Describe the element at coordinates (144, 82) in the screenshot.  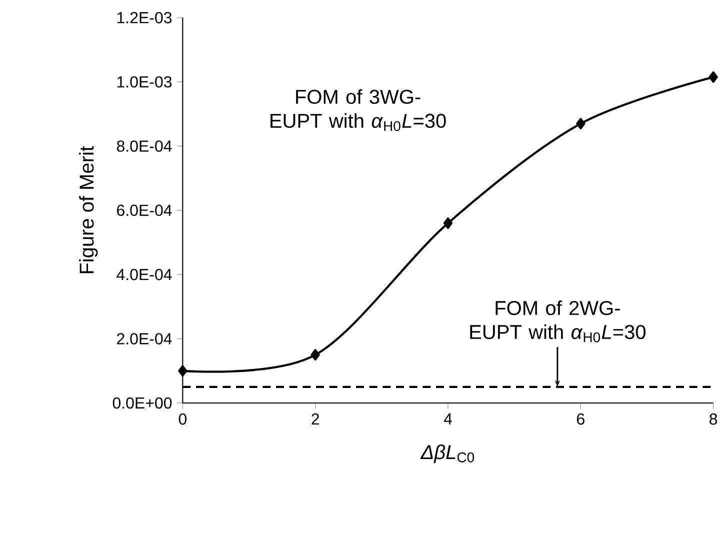
I see `y-tick-label: 1.0E-03` at that location.